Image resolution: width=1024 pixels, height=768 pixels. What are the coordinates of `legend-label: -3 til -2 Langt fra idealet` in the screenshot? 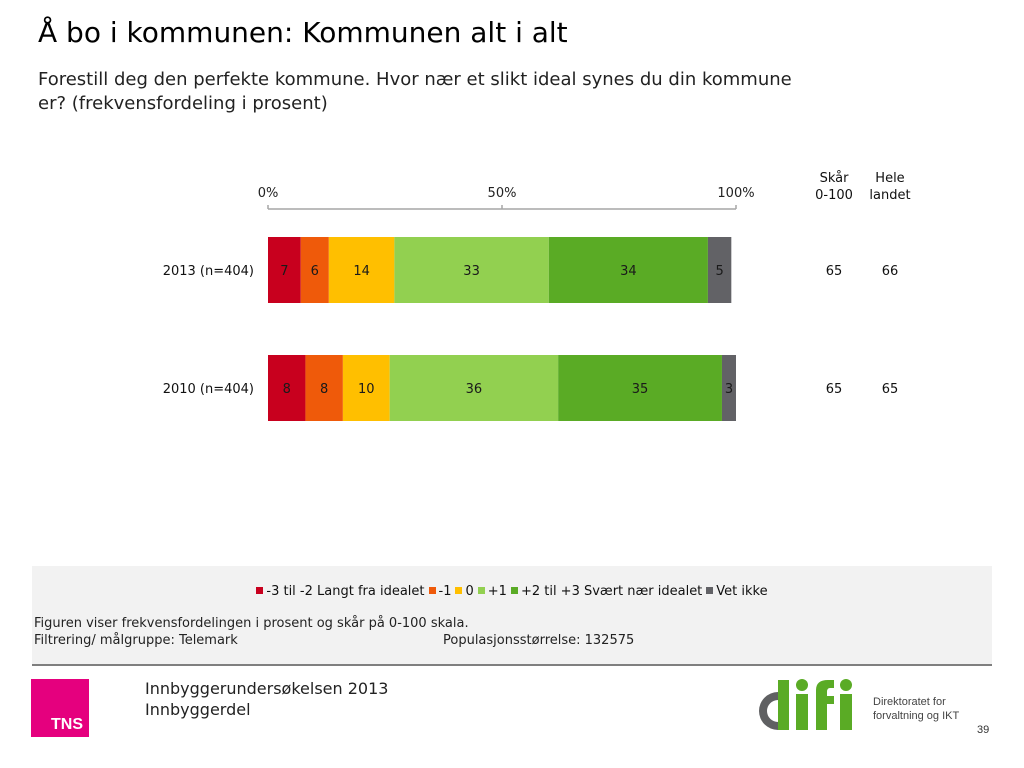 It's located at (345, 591).